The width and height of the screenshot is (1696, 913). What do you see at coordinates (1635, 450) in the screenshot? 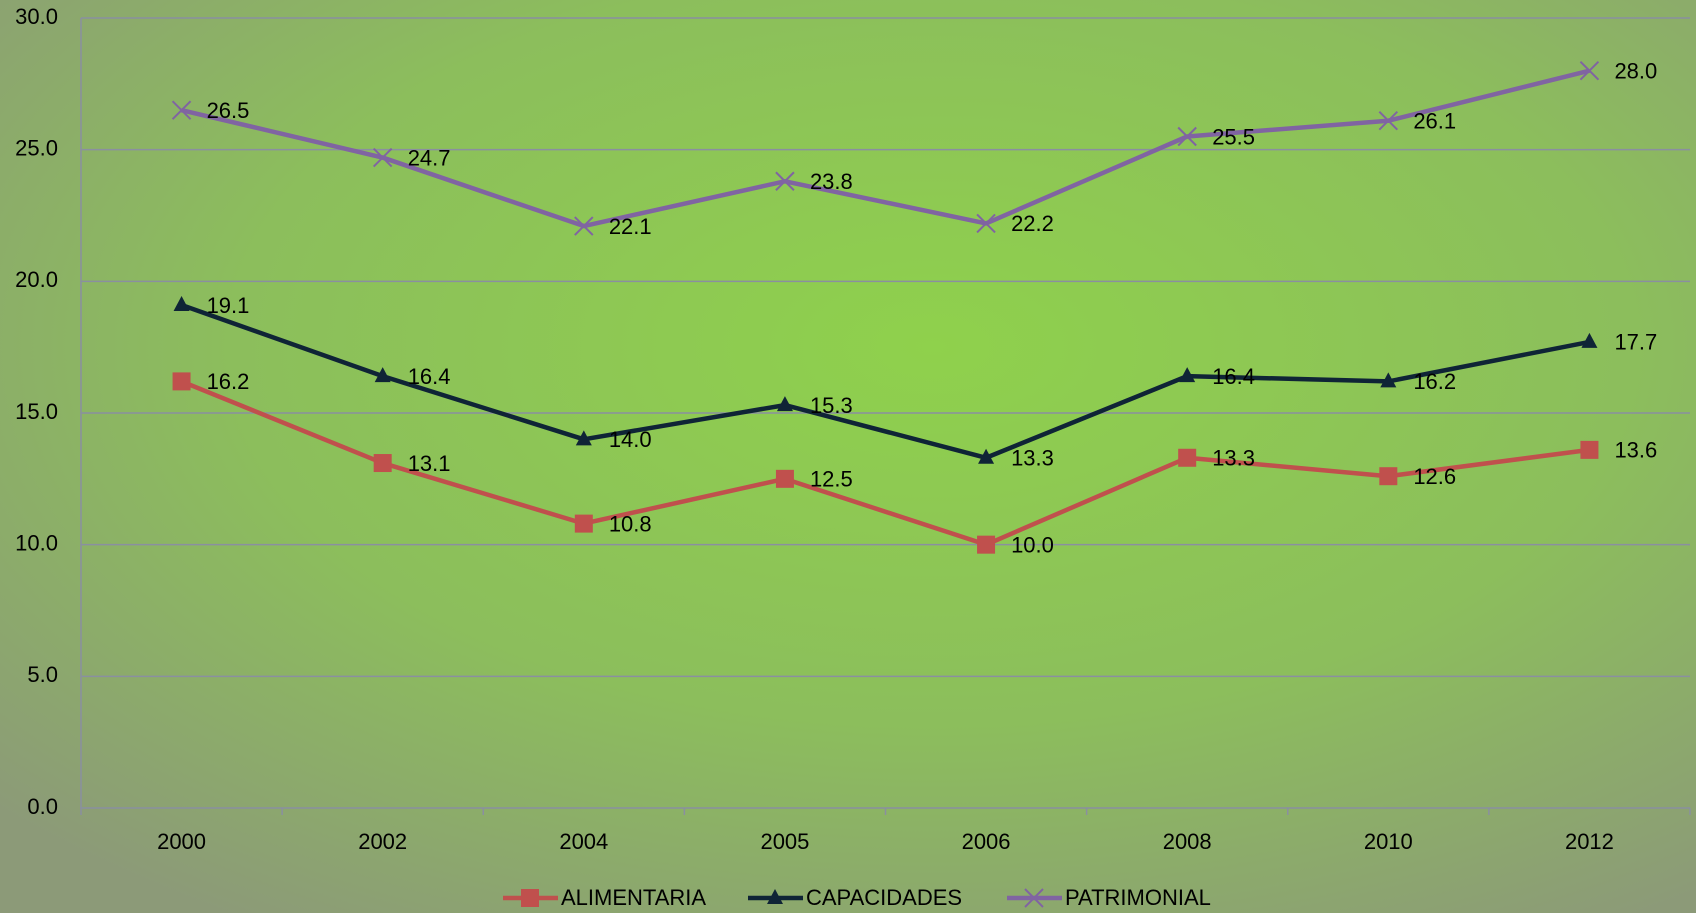
I see `data-label: 13.6` at bounding box center [1635, 450].